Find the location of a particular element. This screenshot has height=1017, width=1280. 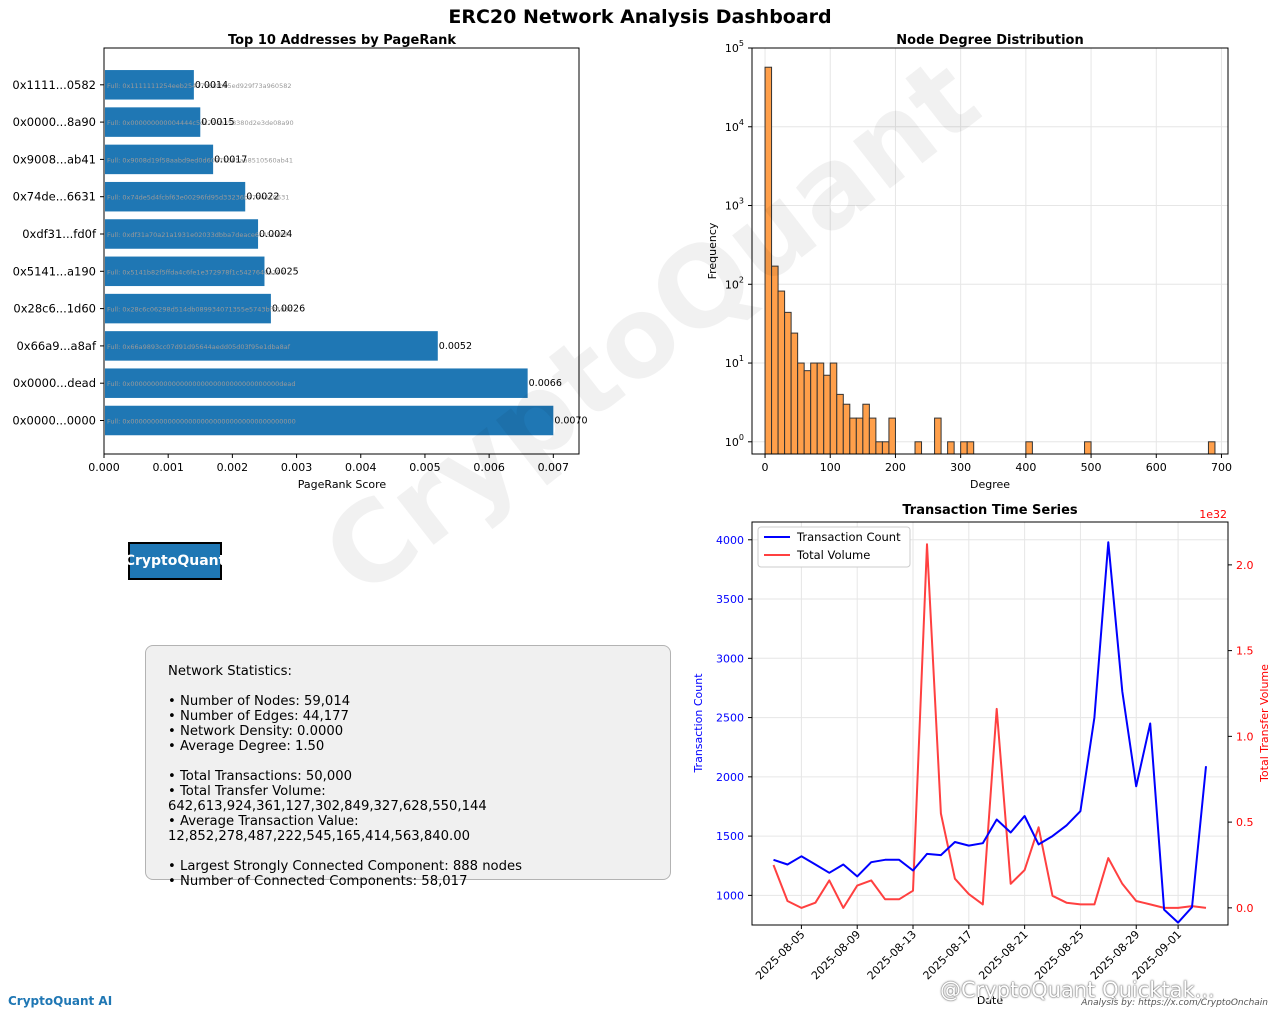

dashboard-title: ERC20 Network Analysis Dashboard is located at coordinates (639, 17).